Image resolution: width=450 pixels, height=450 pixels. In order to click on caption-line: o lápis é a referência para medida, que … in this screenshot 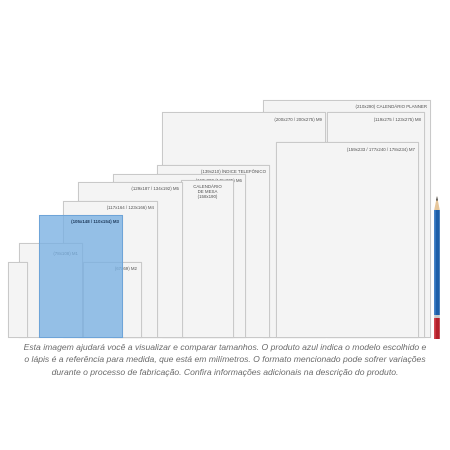, I will do `click(225, 359)`.